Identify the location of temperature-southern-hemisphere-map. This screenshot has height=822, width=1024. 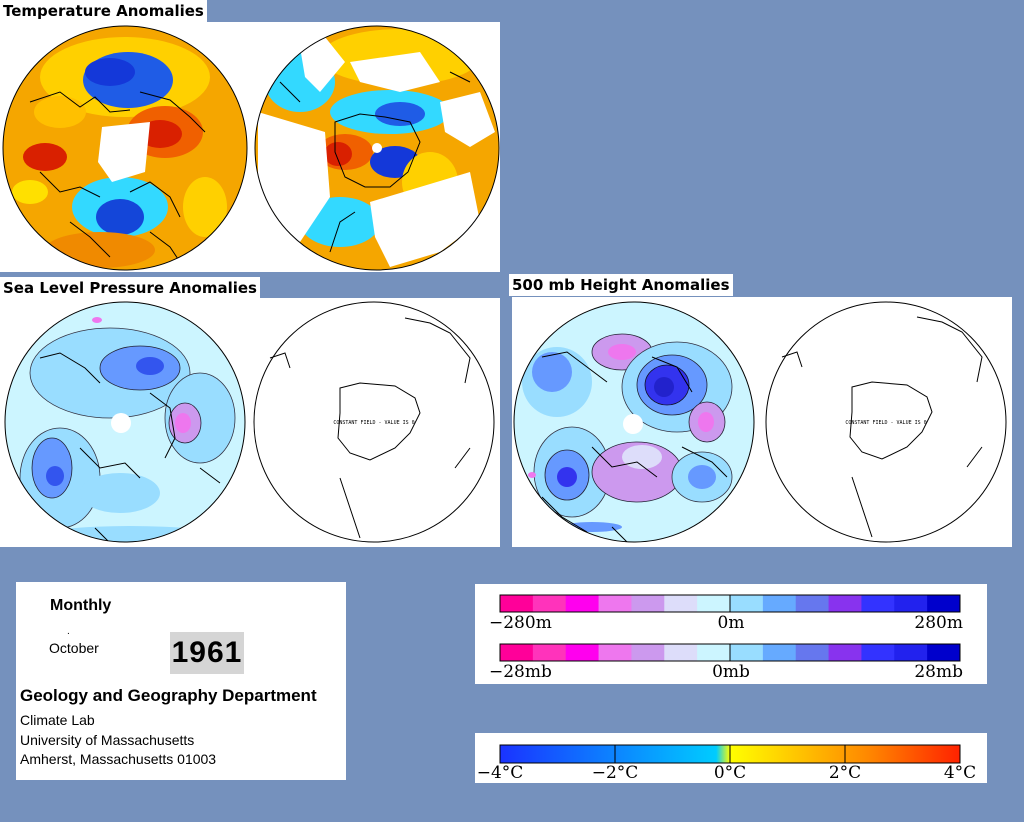
(377, 148).